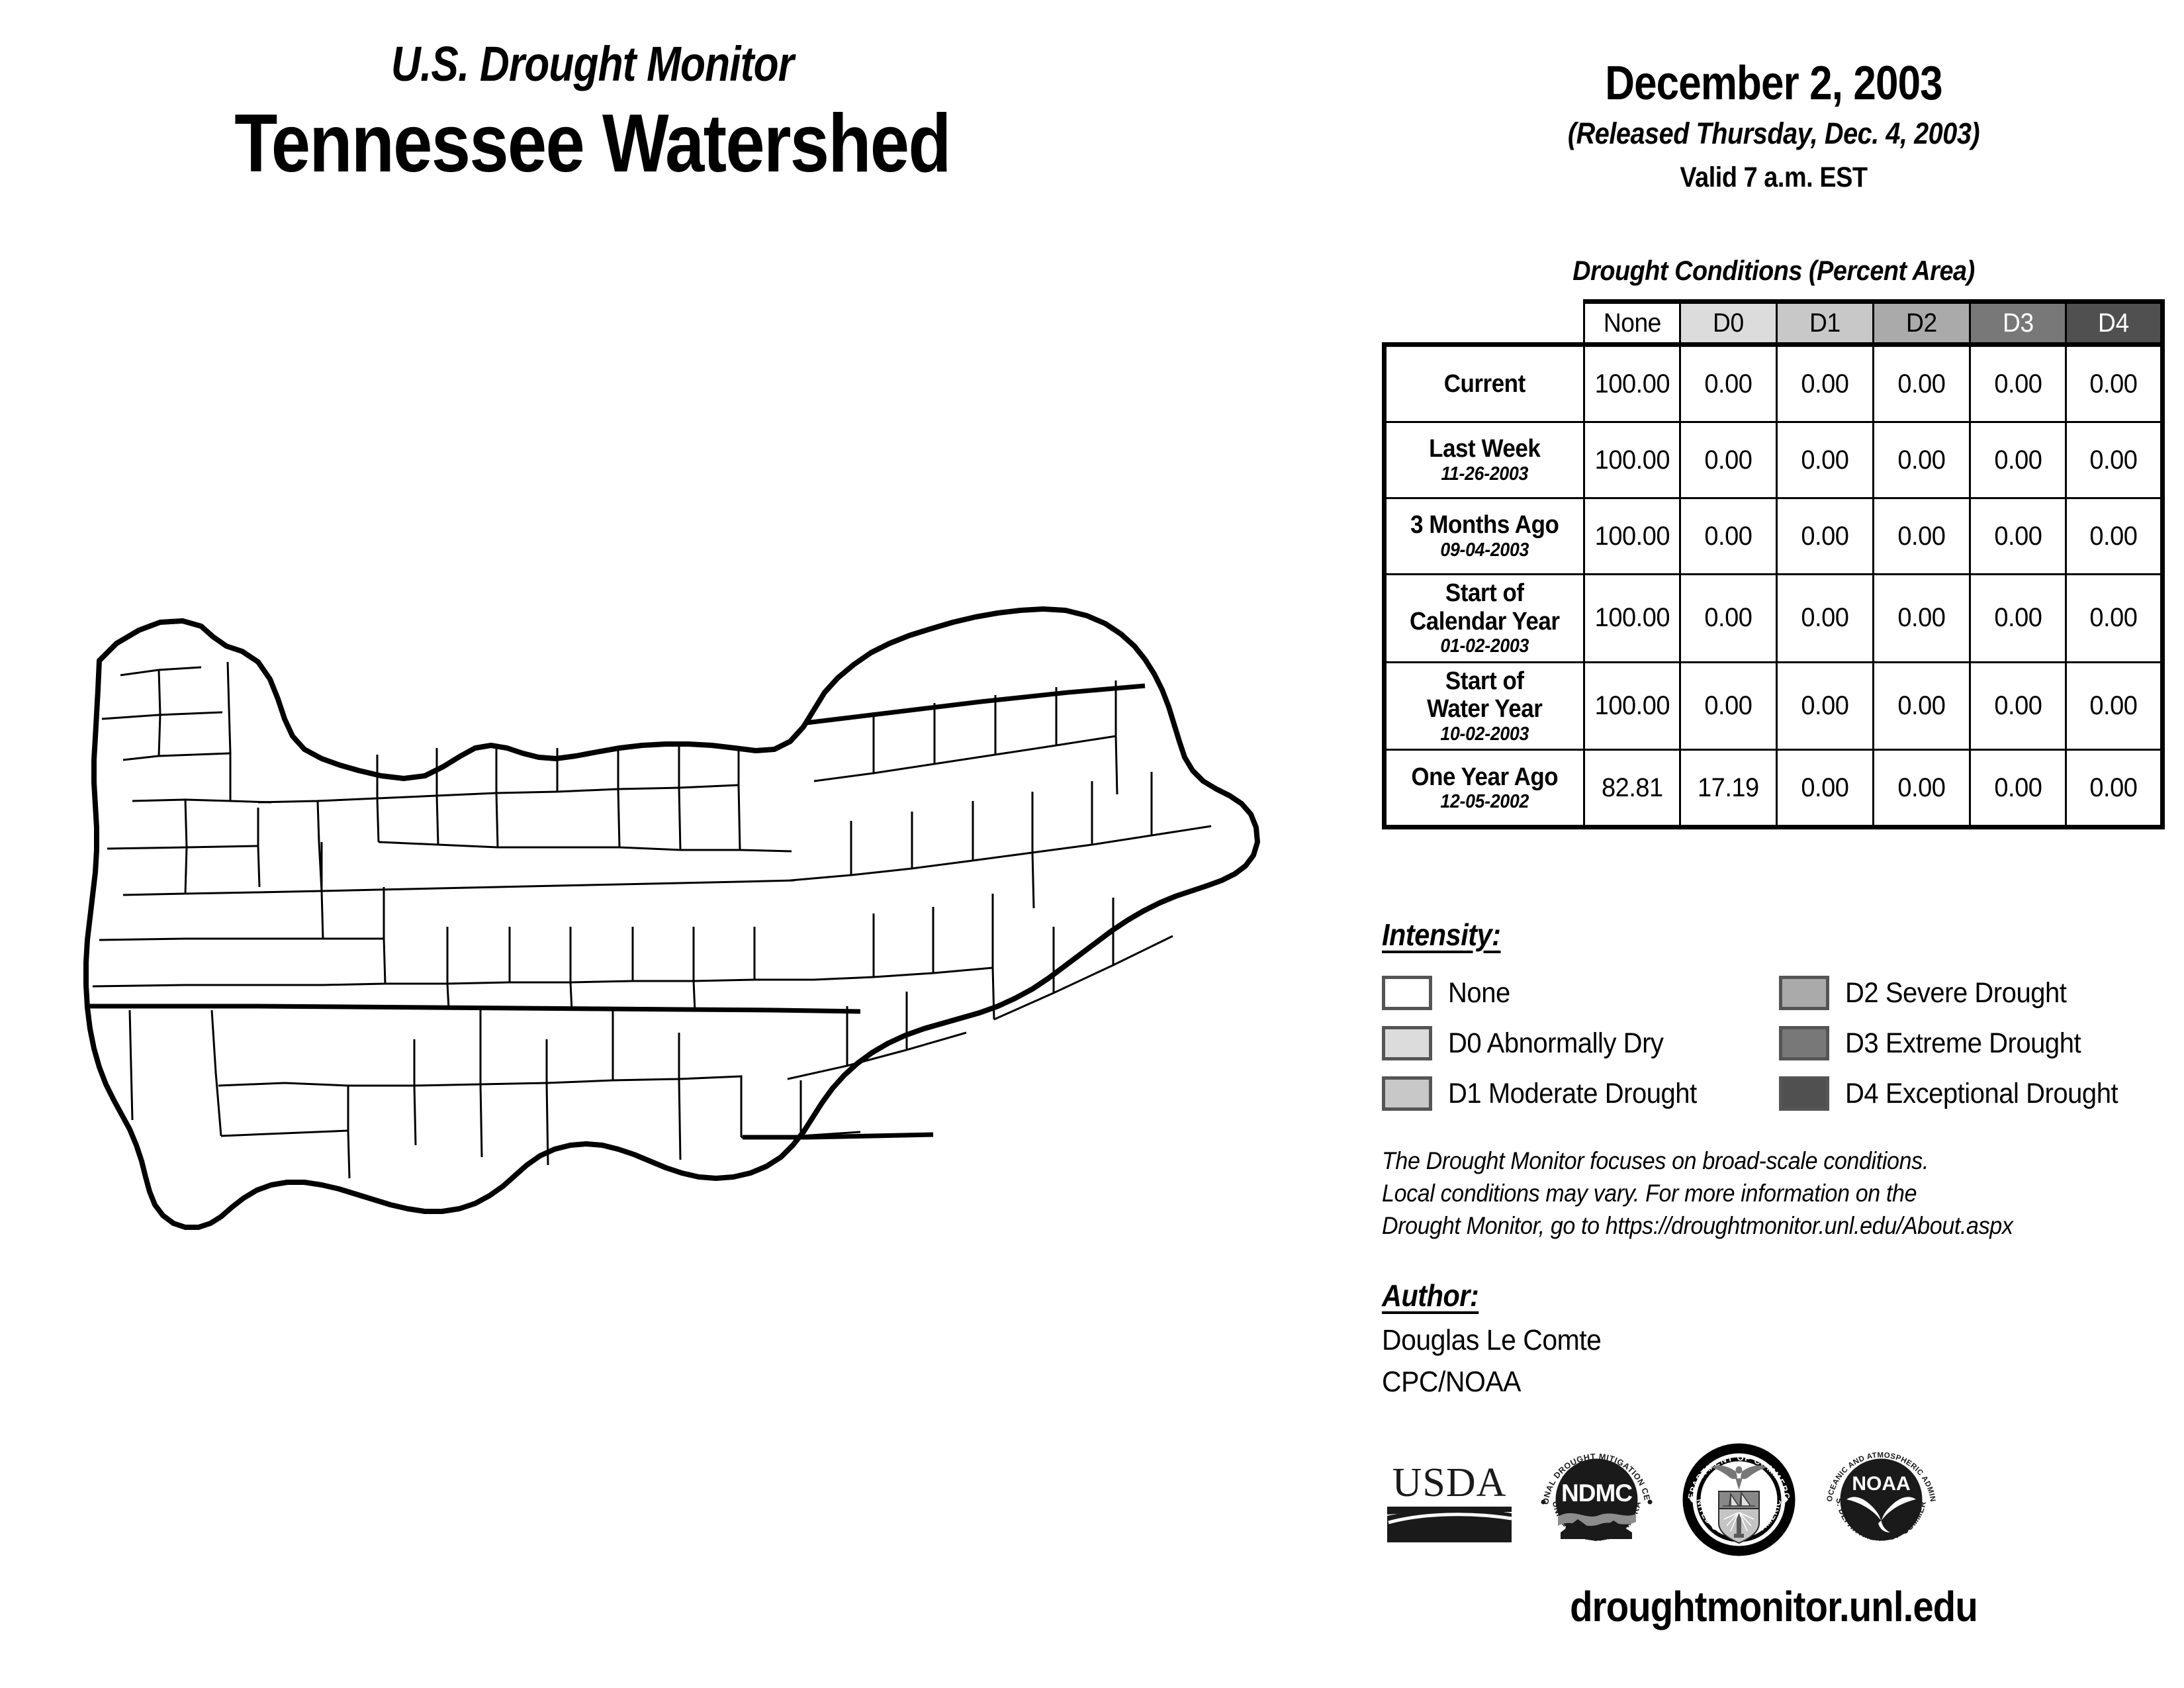 This screenshot has height=1688, width=2184. What do you see at coordinates (2115, 460) in the screenshot?
I see `cell-last-week-d4: 0.00` at bounding box center [2115, 460].